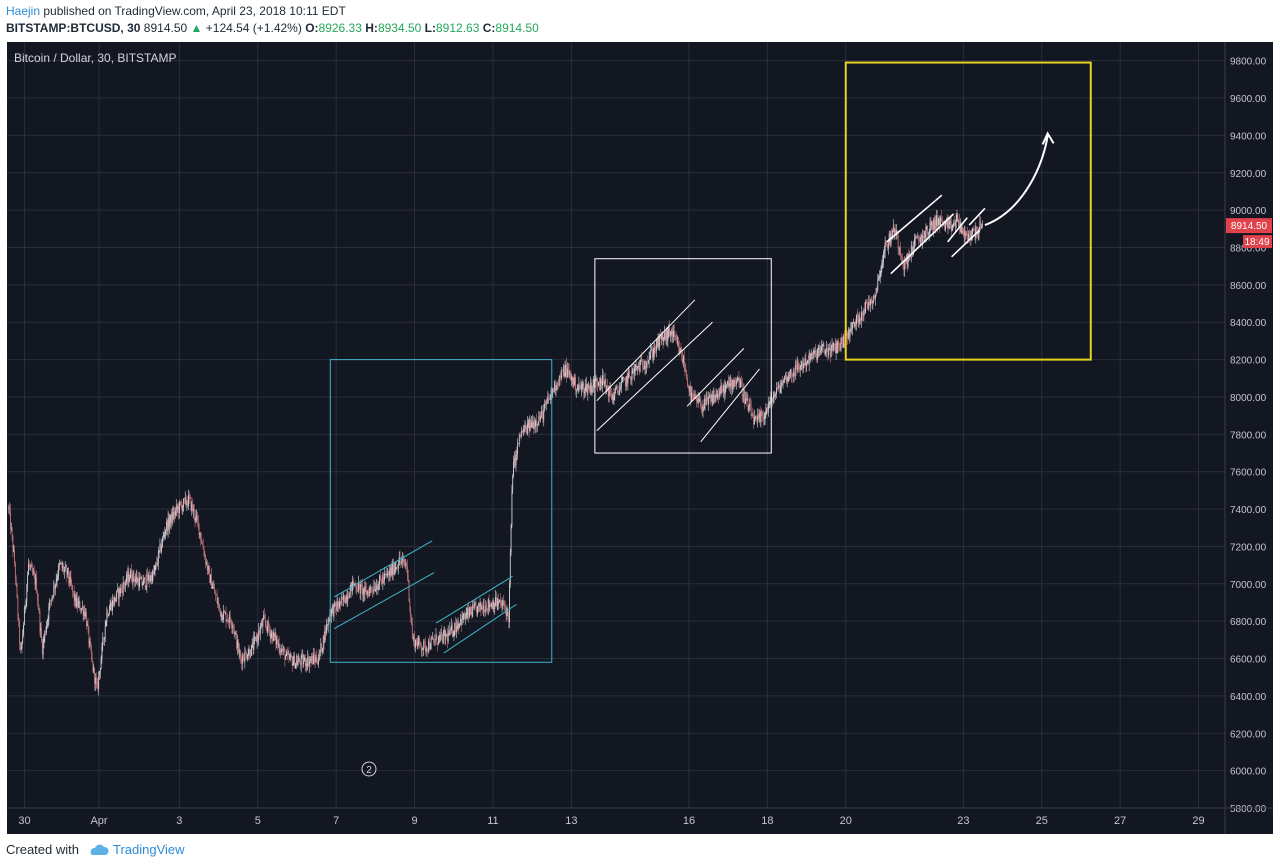 This screenshot has width=1280, height=867. What do you see at coordinates (148, 849) in the screenshot?
I see `tradingview-brand-link: TradingView` at bounding box center [148, 849].